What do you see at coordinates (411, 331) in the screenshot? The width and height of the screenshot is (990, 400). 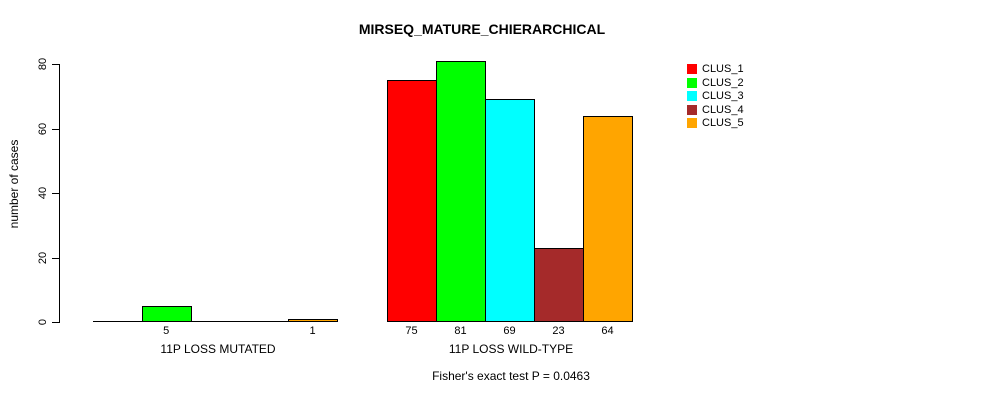 I see `bar-value-label: 75` at bounding box center [411, 331].